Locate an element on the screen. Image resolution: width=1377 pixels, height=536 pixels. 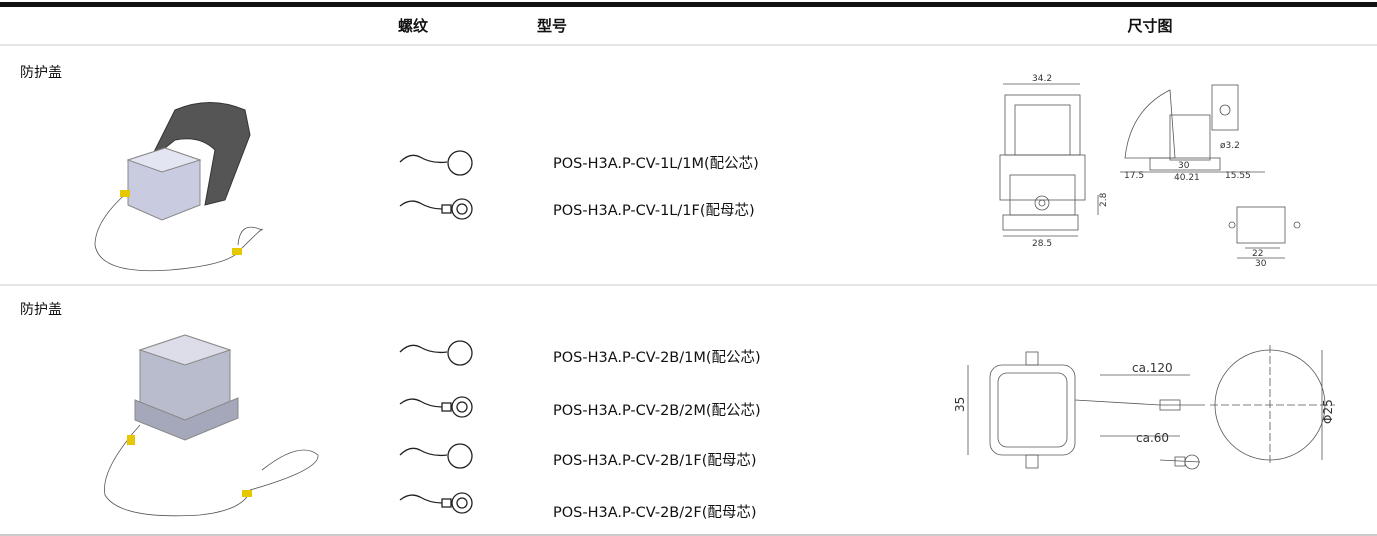
header-model: 型号 is located at coordinates (552, 26).